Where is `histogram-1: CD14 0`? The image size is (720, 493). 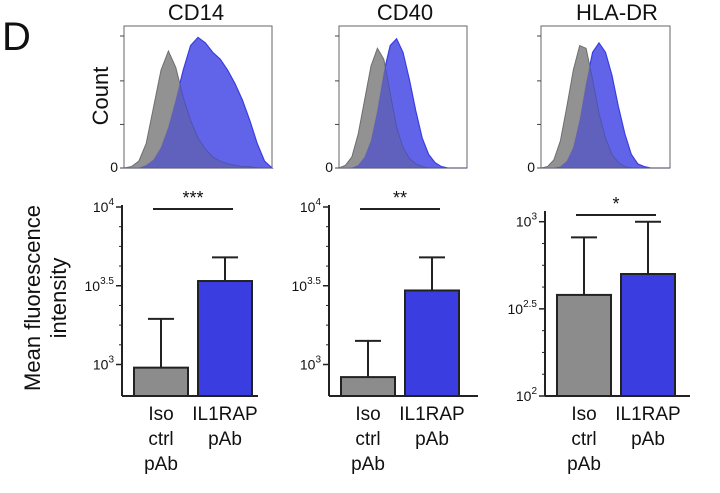
histogram-1: CD14 0 is located at coordinates (192, 87).